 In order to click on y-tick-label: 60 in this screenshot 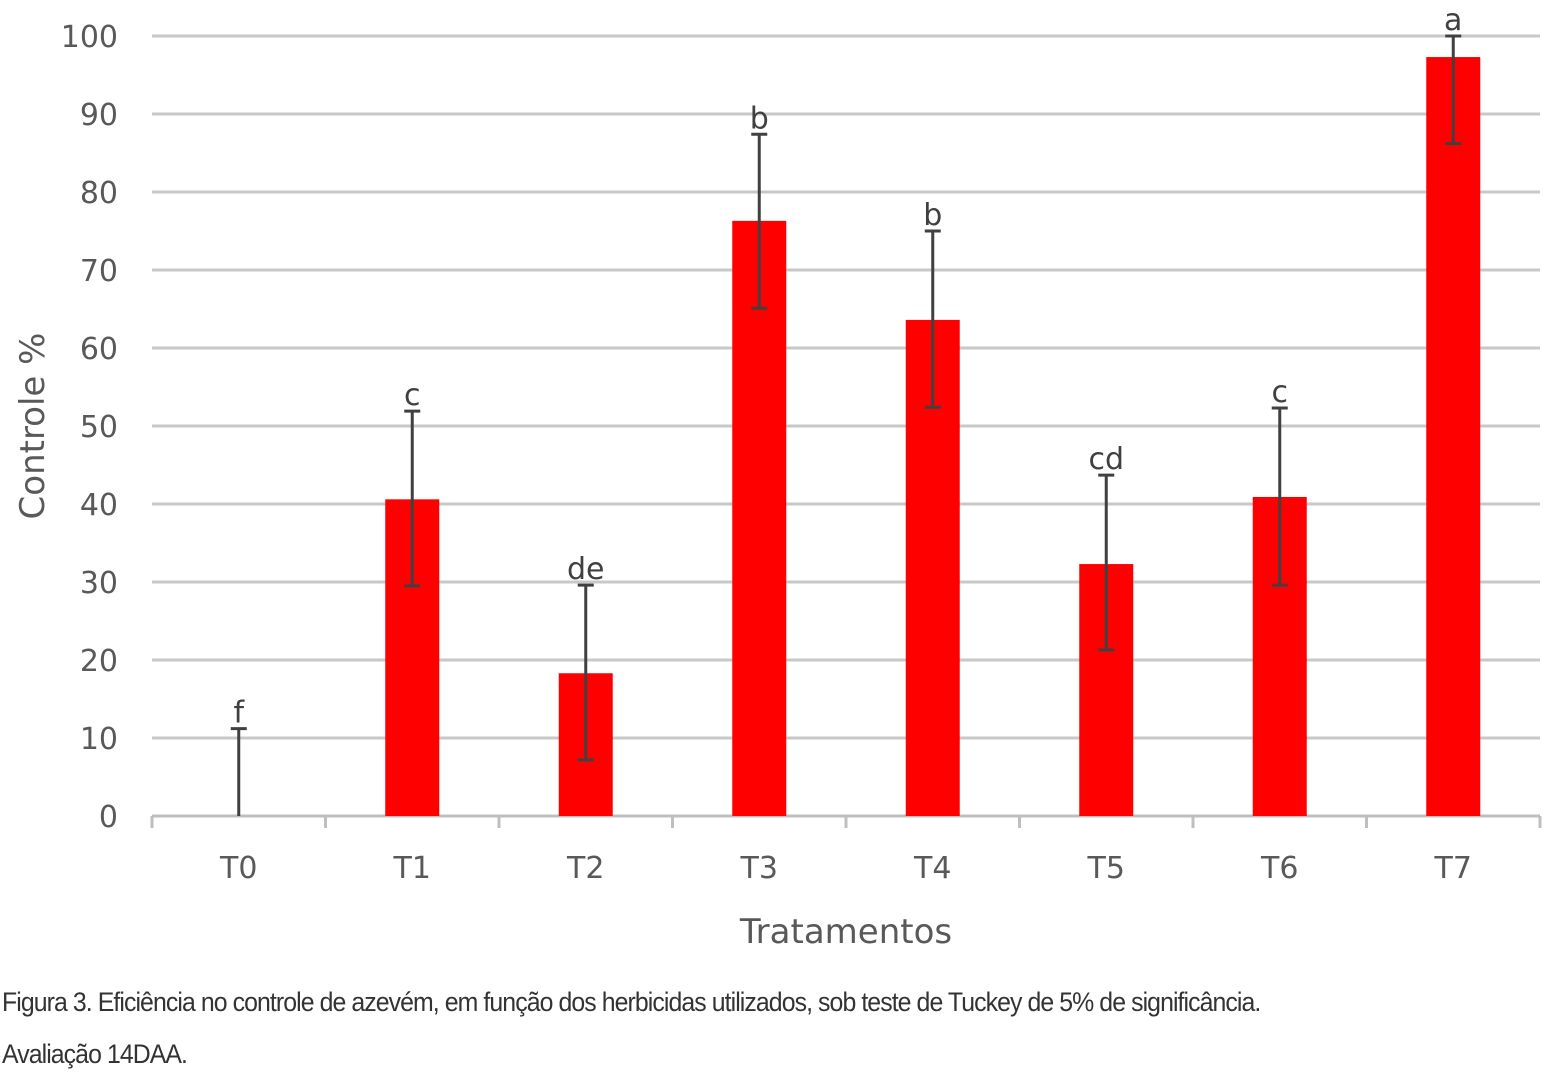, I will do `click(99, 349)`.